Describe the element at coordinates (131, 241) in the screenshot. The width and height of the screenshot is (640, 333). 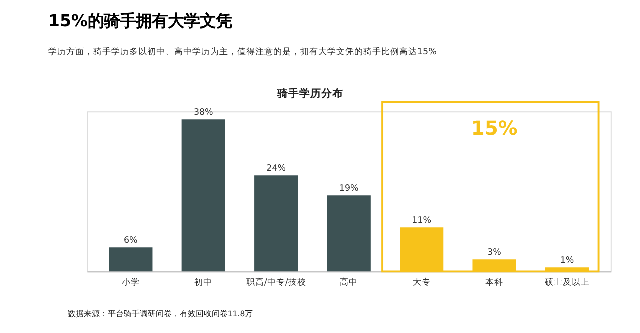
I see `data-label: 6%` at that location.